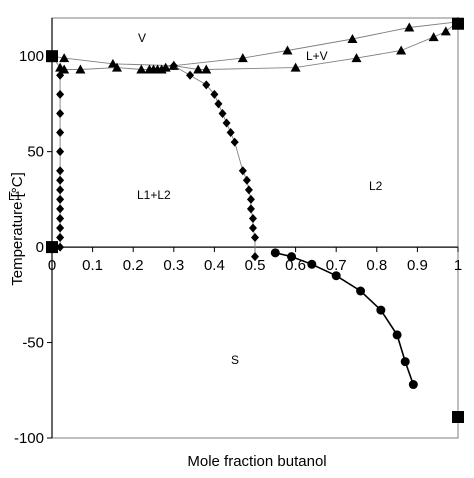 The height and width of the screenshot is (478, 474). Describe the element at coordinates (17, 229) in the screenshot. I see `y-axis-title: Temperature [°C]` at that location.